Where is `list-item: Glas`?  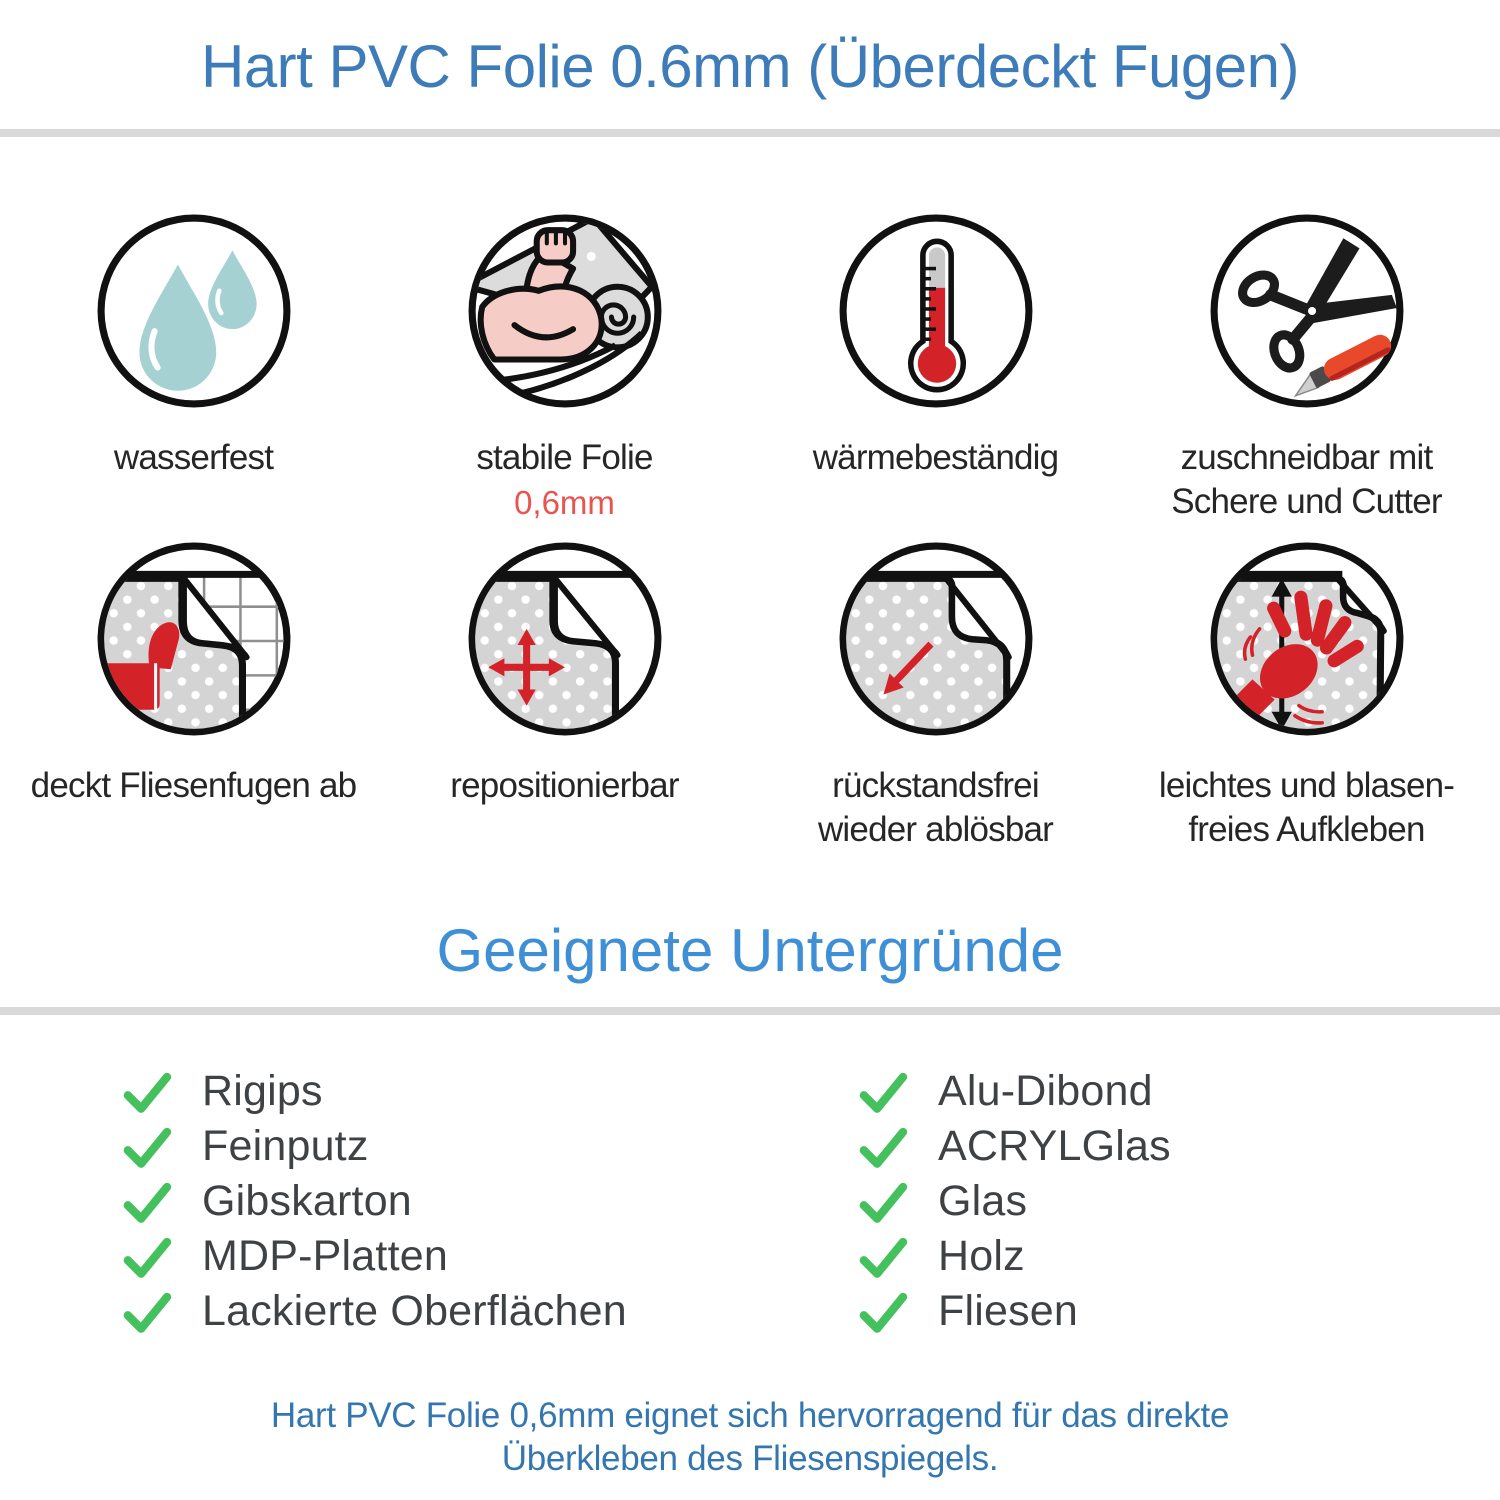 list-item: Glas is located at coordinates (1014, 1201).